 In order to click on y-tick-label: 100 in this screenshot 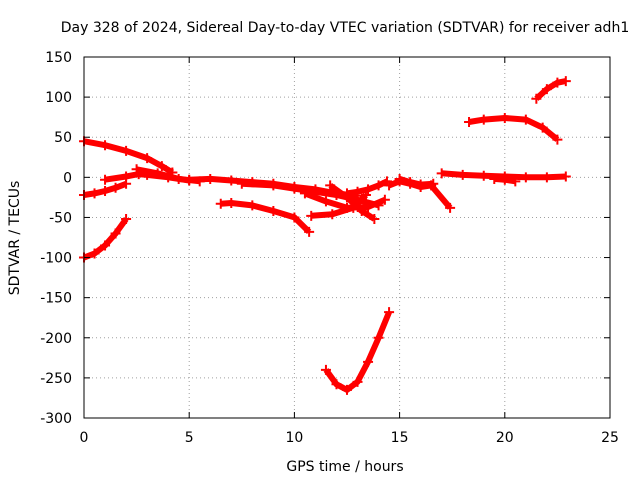, I will do `click(58, 98)`.